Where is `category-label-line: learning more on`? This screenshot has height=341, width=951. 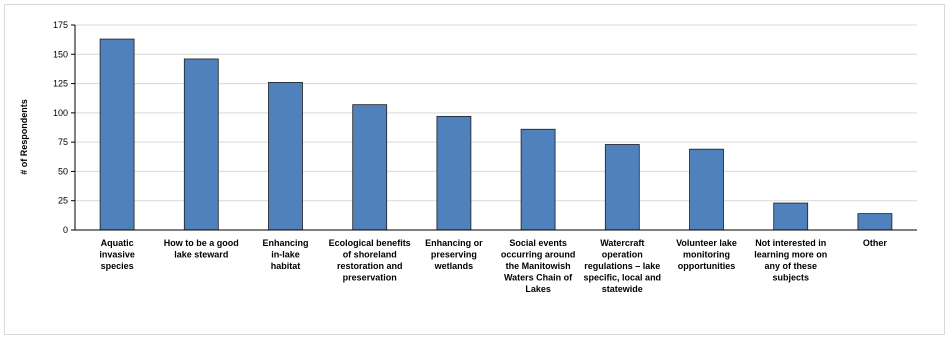 category-label-line: learning more on is located at coordinates (790, 255).